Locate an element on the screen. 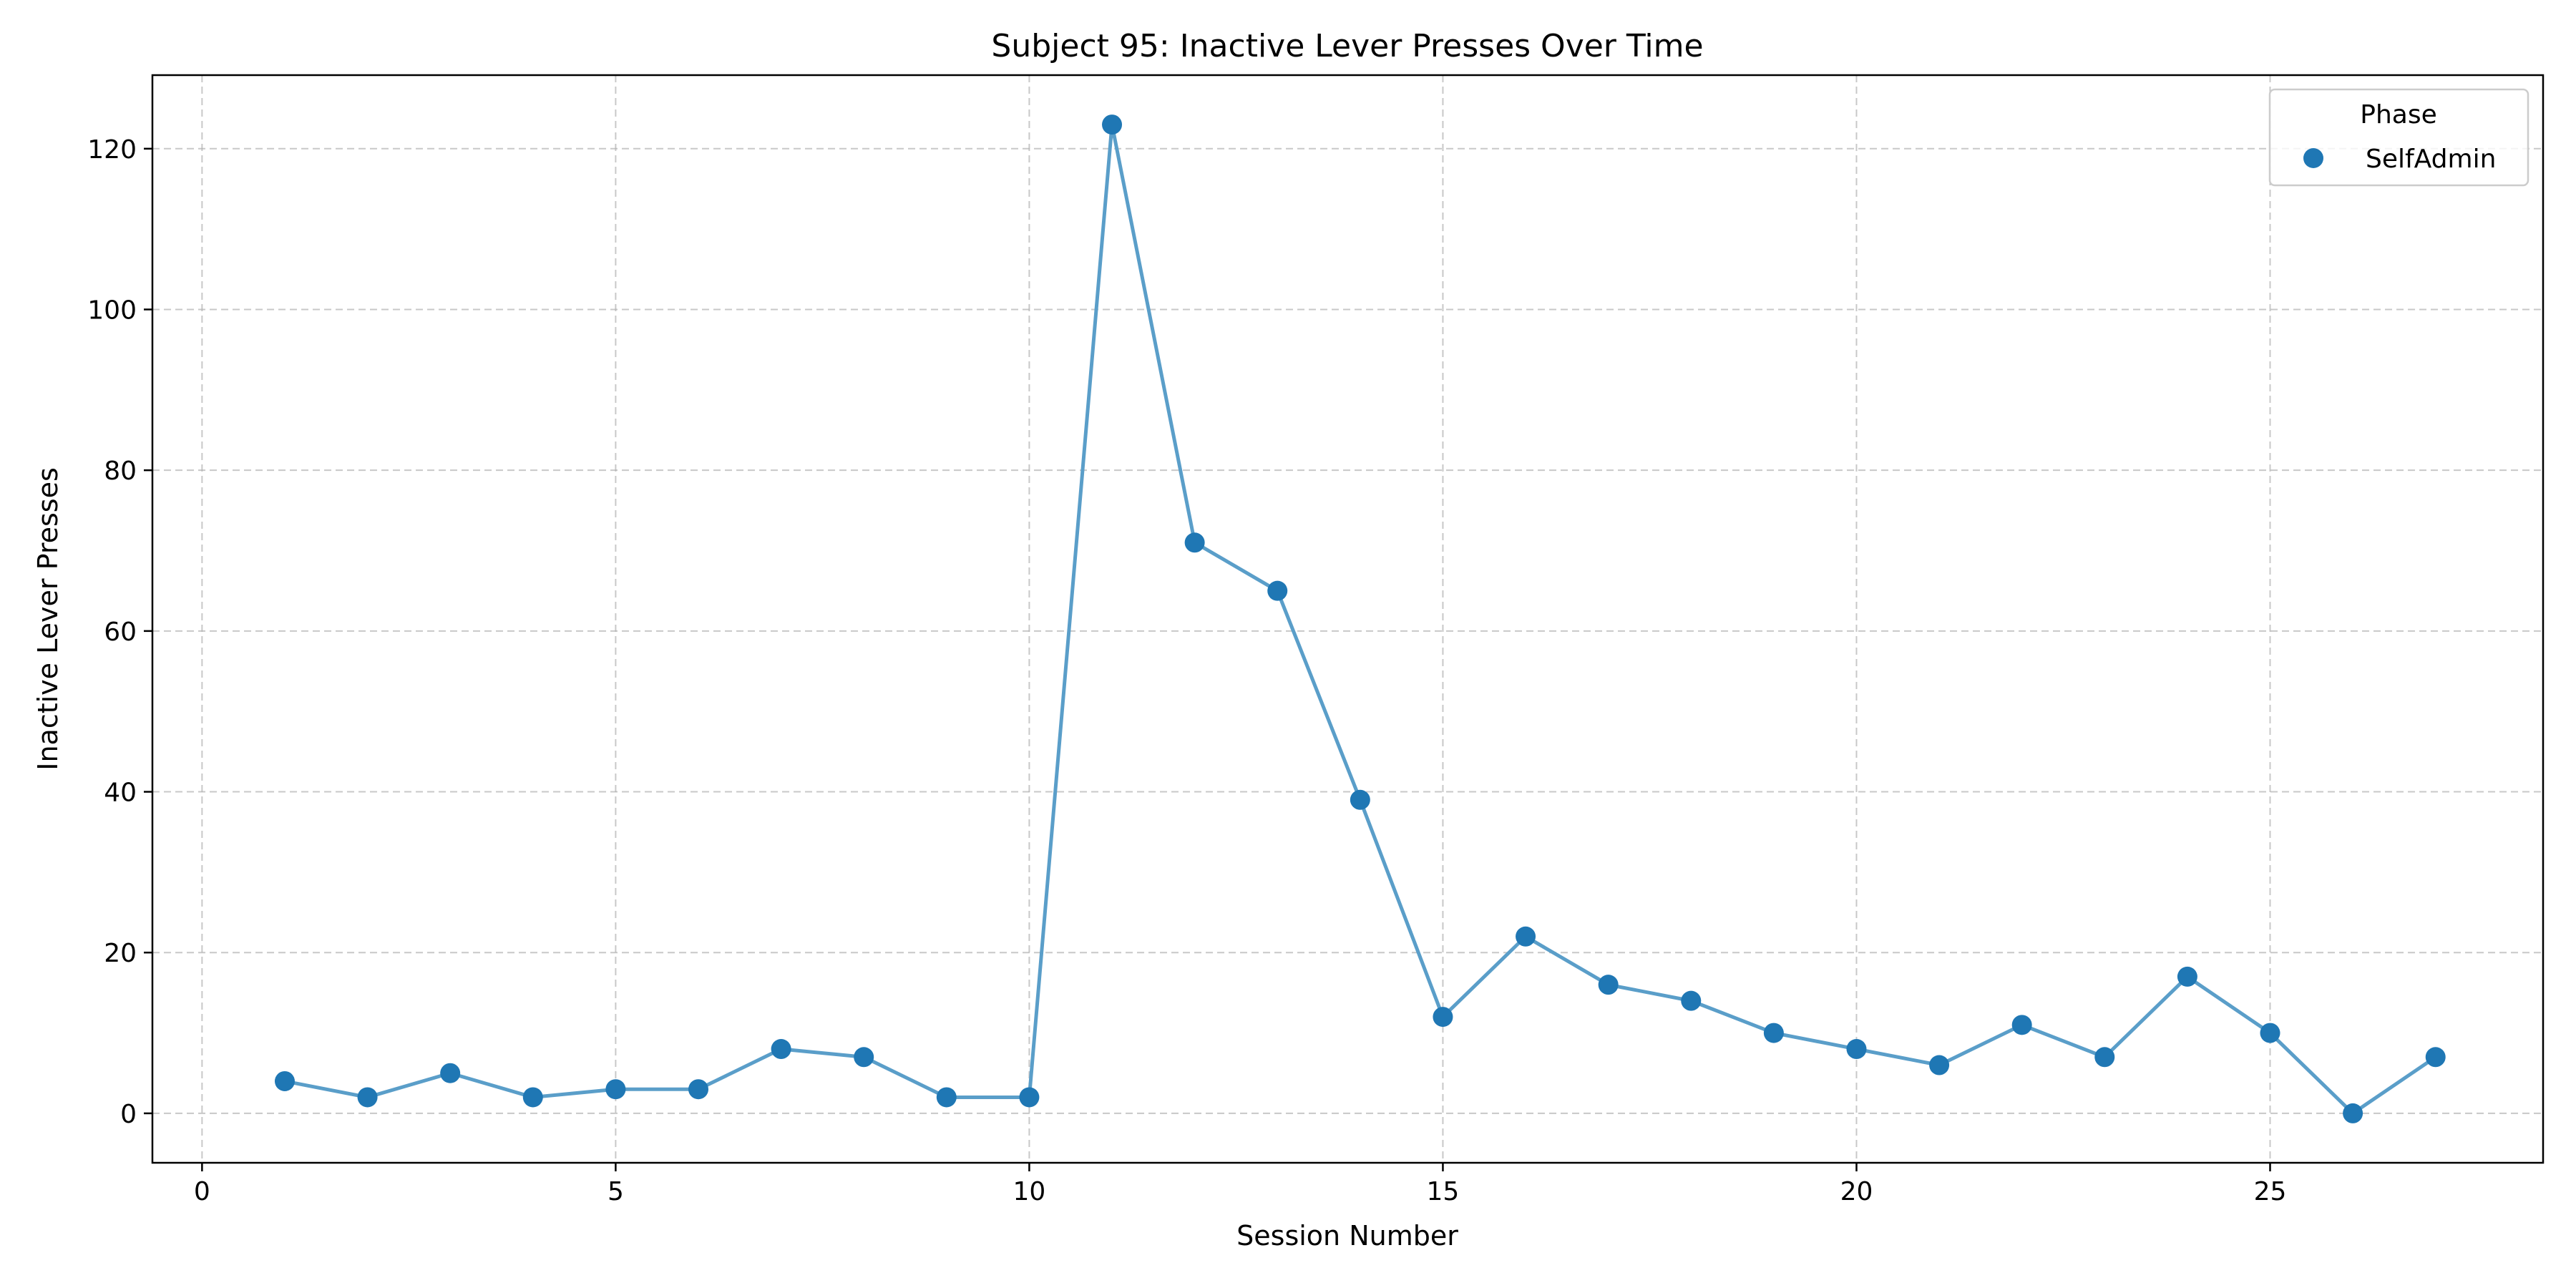 The width and height of the screenshot is (2576, 1288). x-tick-label: 0 is located at coordinates (202, 1191).